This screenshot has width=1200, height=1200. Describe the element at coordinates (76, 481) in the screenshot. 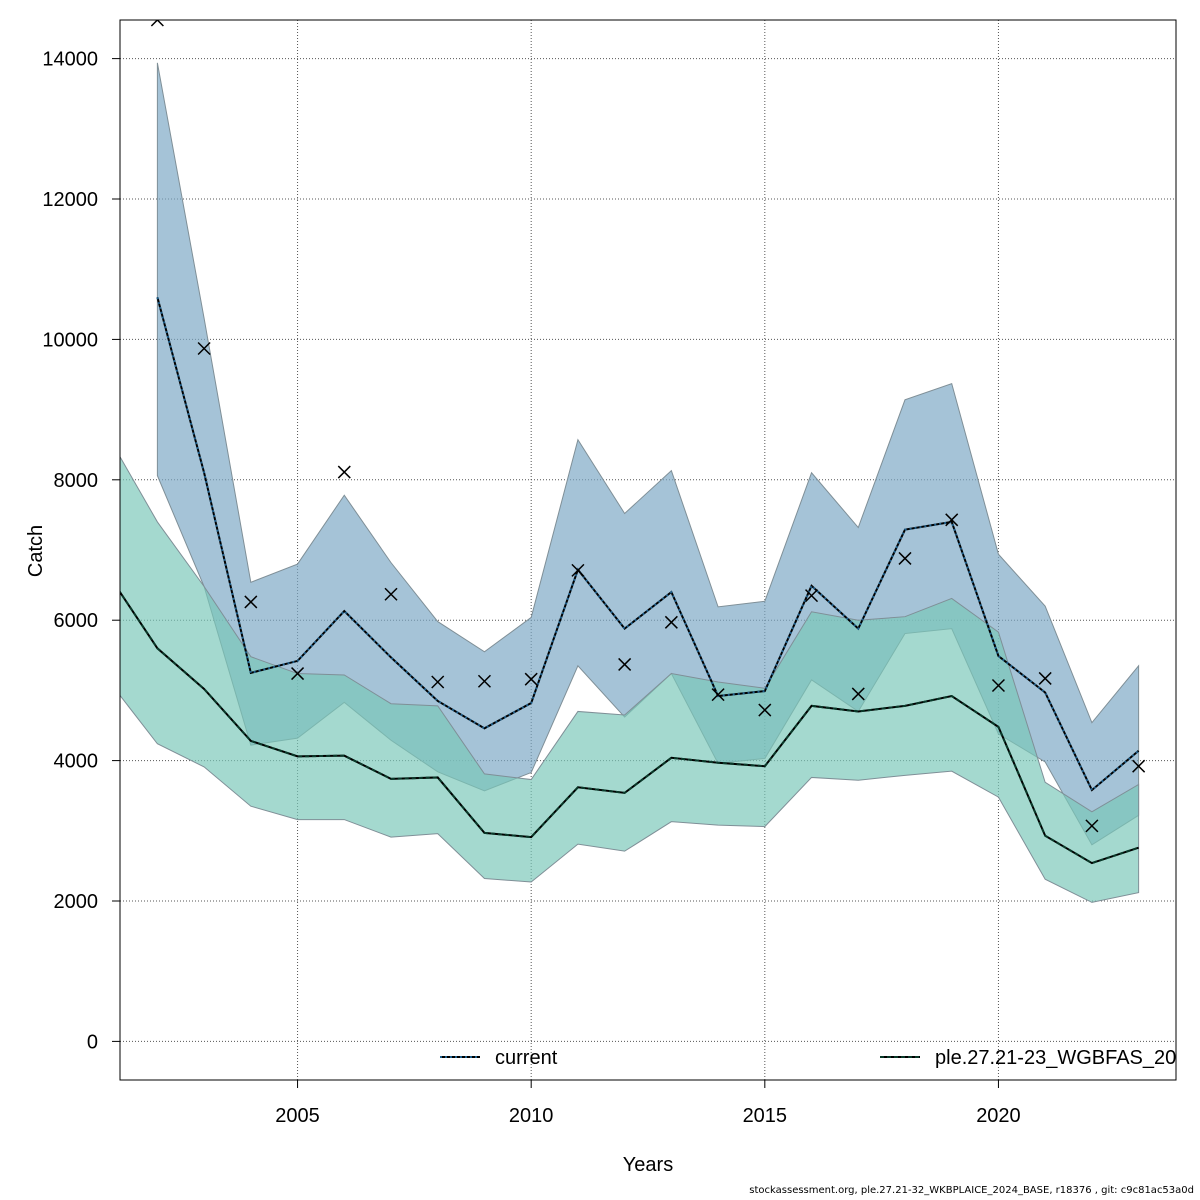

I see `y-tick-label: 8000` at that location.